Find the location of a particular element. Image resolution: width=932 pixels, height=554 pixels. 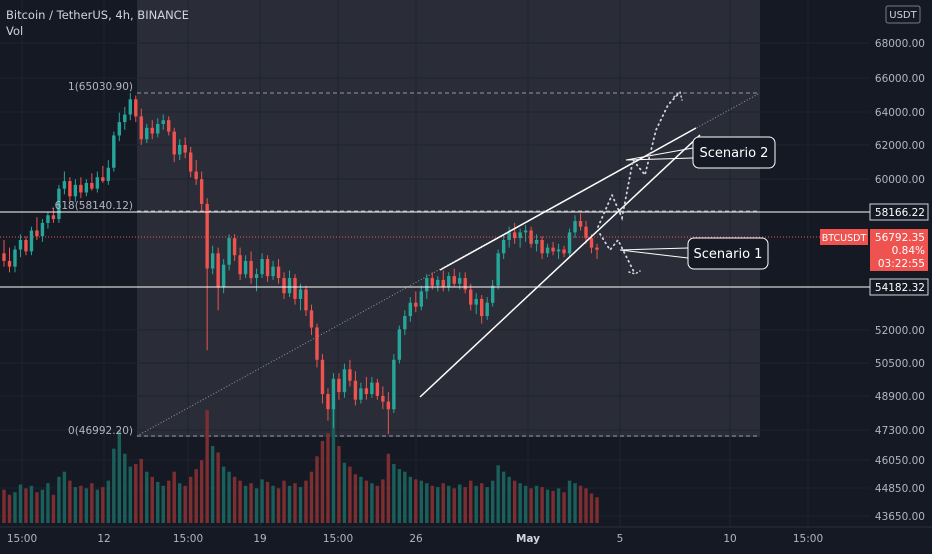

level-badge-lower: 54182.32 is located at coordinates (899, 287).